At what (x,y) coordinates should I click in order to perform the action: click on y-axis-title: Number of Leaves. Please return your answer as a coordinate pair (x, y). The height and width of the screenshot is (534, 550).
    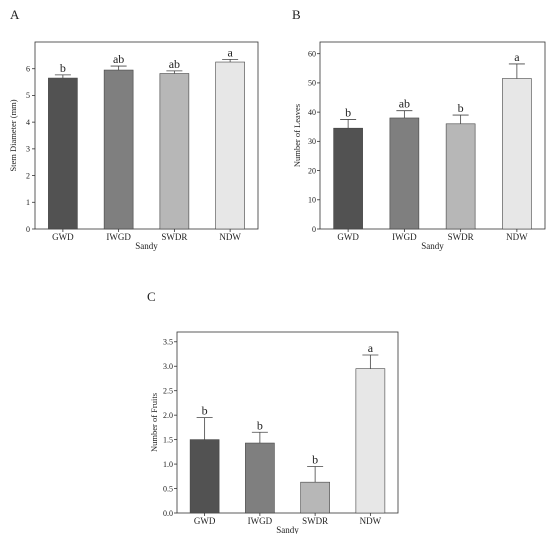
    Looking at the image, I should click on (297, 135).